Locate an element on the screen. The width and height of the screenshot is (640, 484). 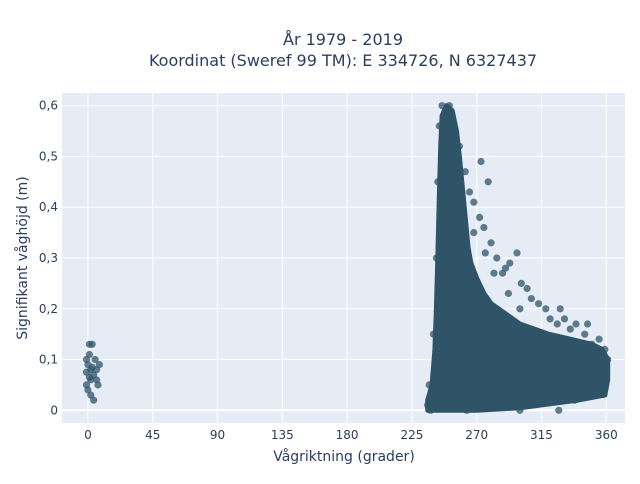
x-tick-label-5: 225 is located at coordinates (411, 435).